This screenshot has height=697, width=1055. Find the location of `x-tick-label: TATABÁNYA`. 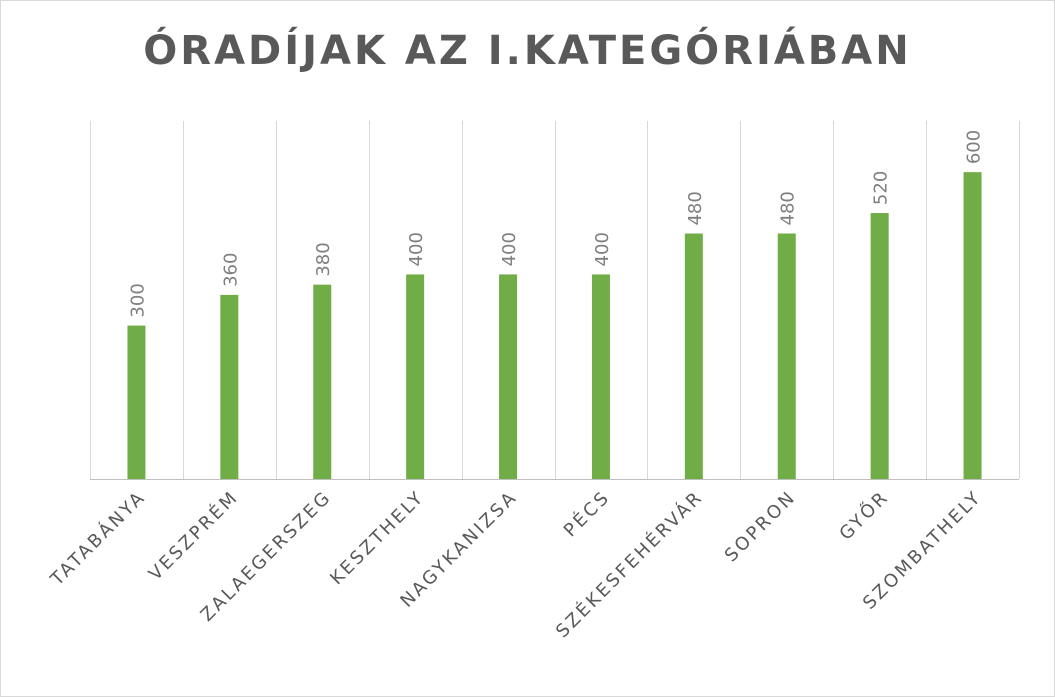

x-tick-label: TATABÁNYA is located at coordinates (97, 538).